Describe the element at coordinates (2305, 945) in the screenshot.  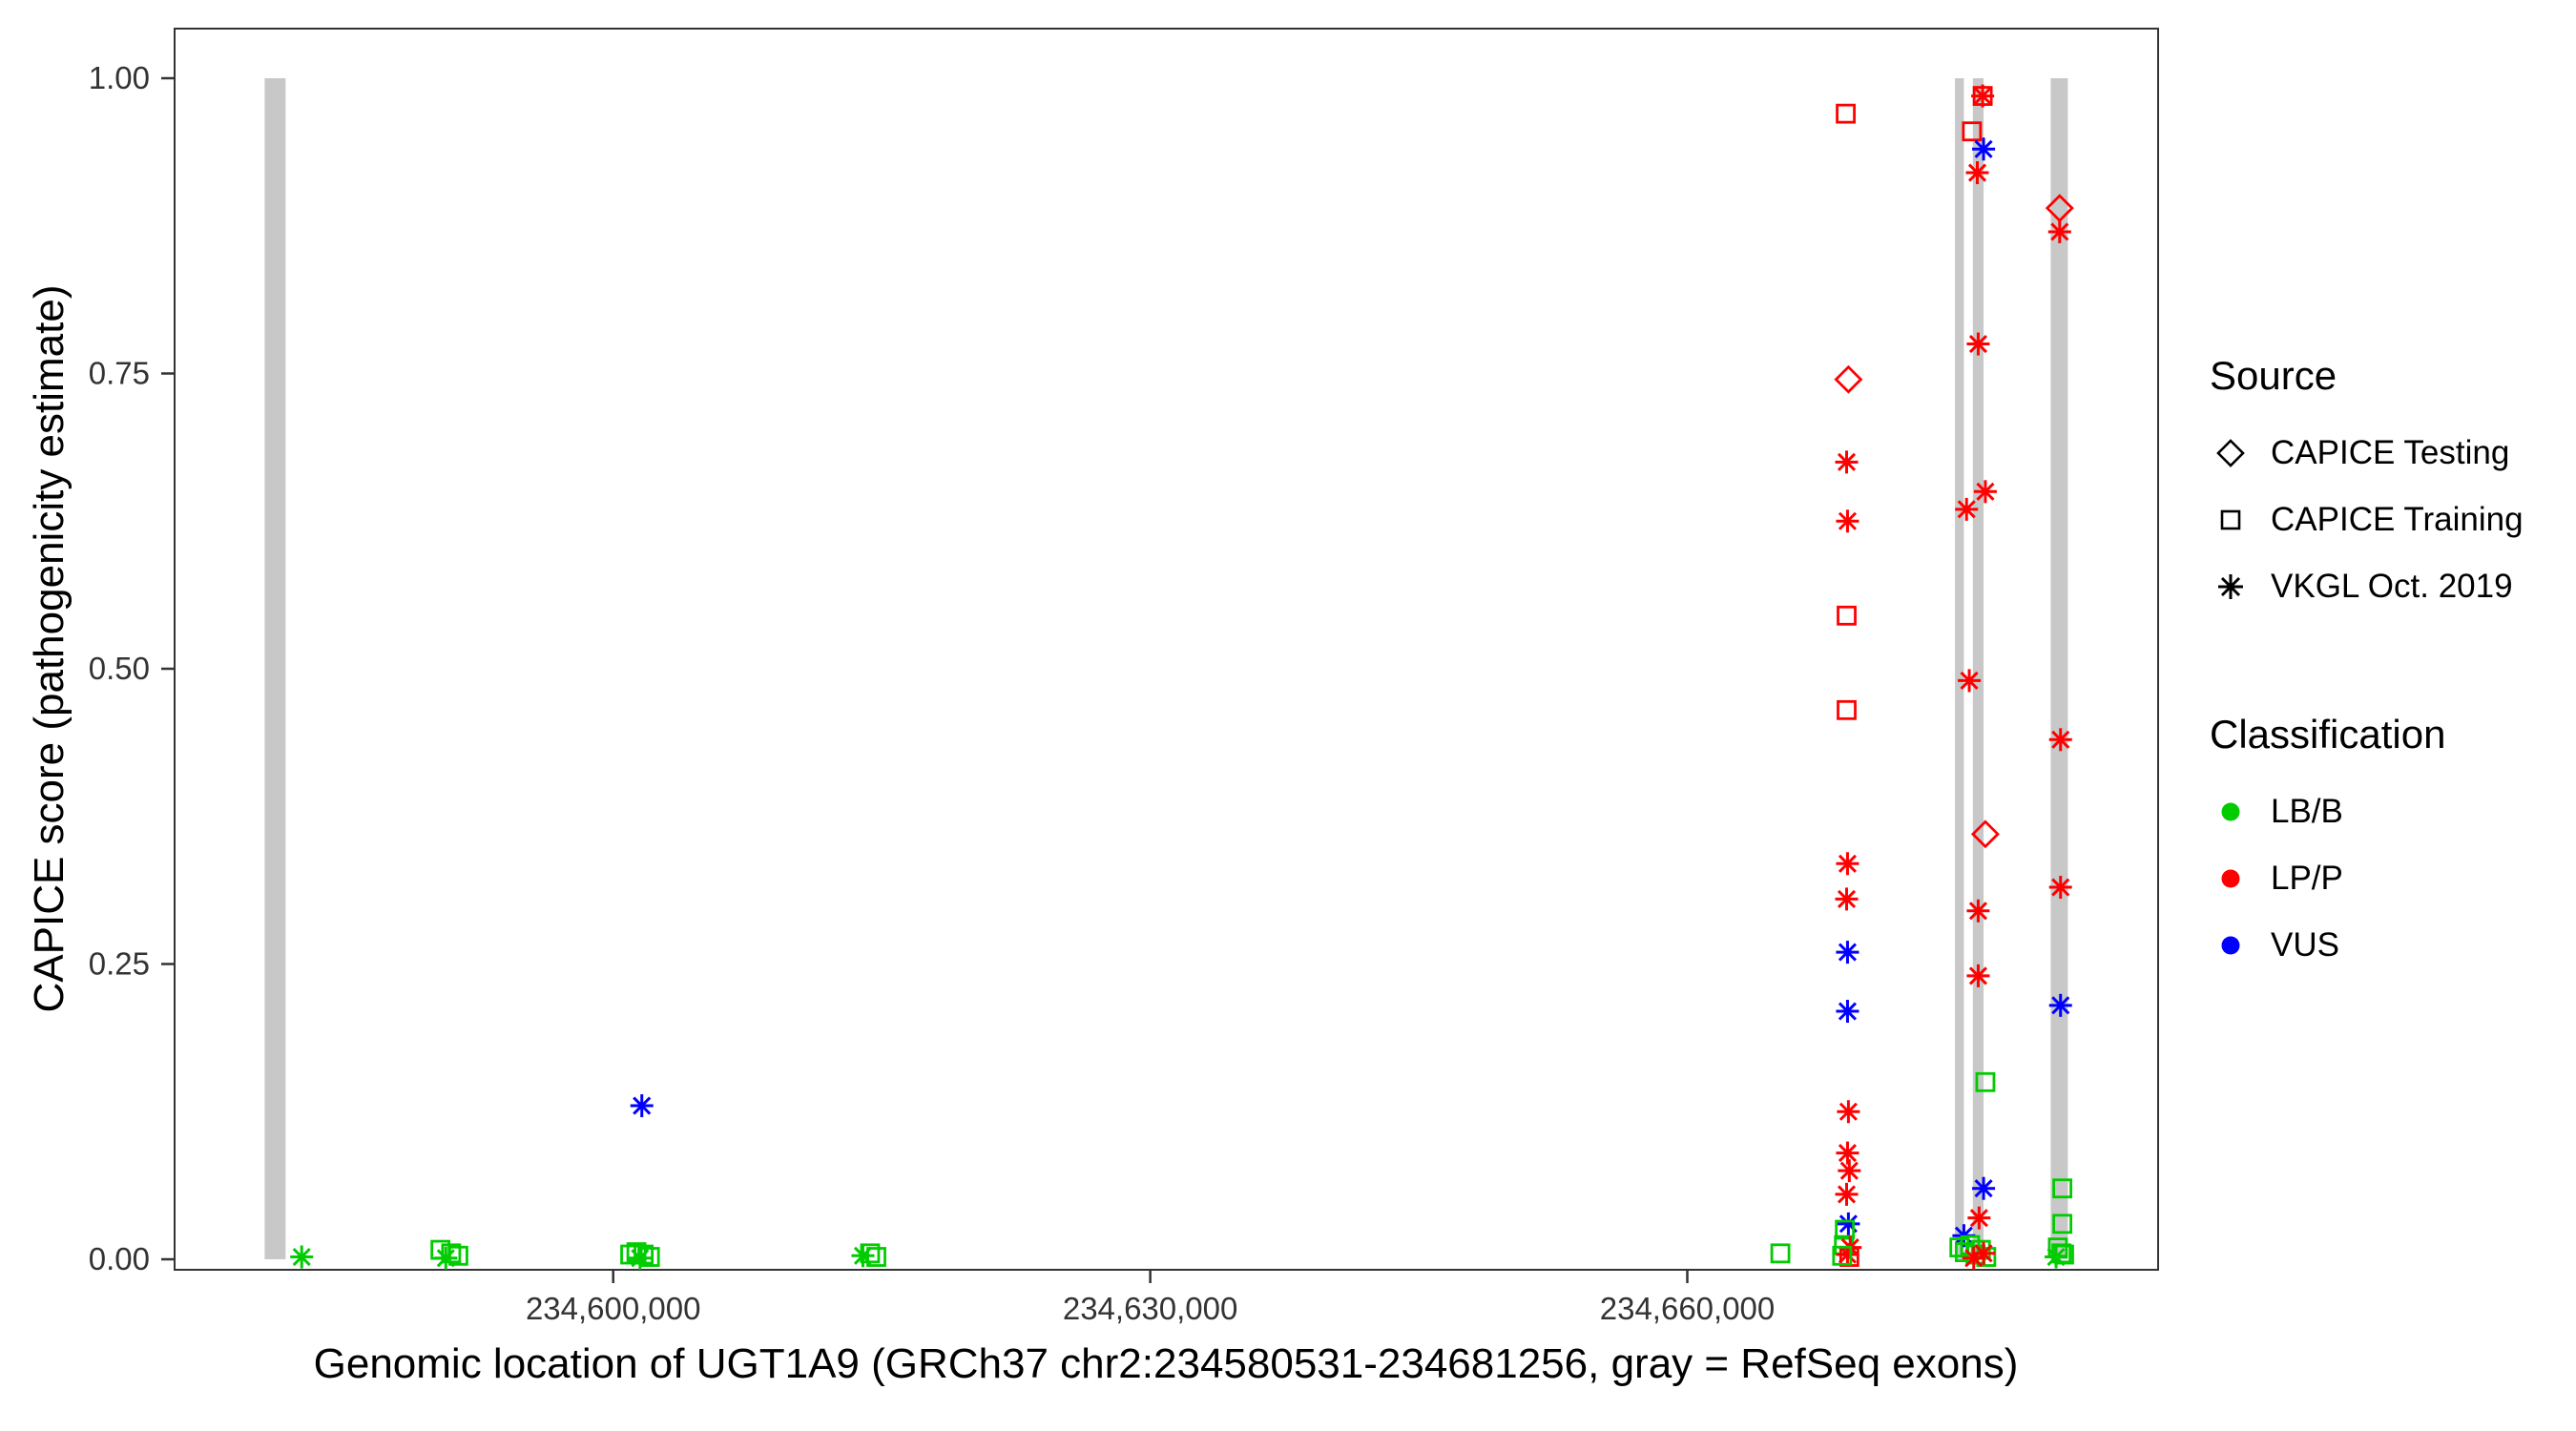
I see `legend-item-label: VUS` at that location.